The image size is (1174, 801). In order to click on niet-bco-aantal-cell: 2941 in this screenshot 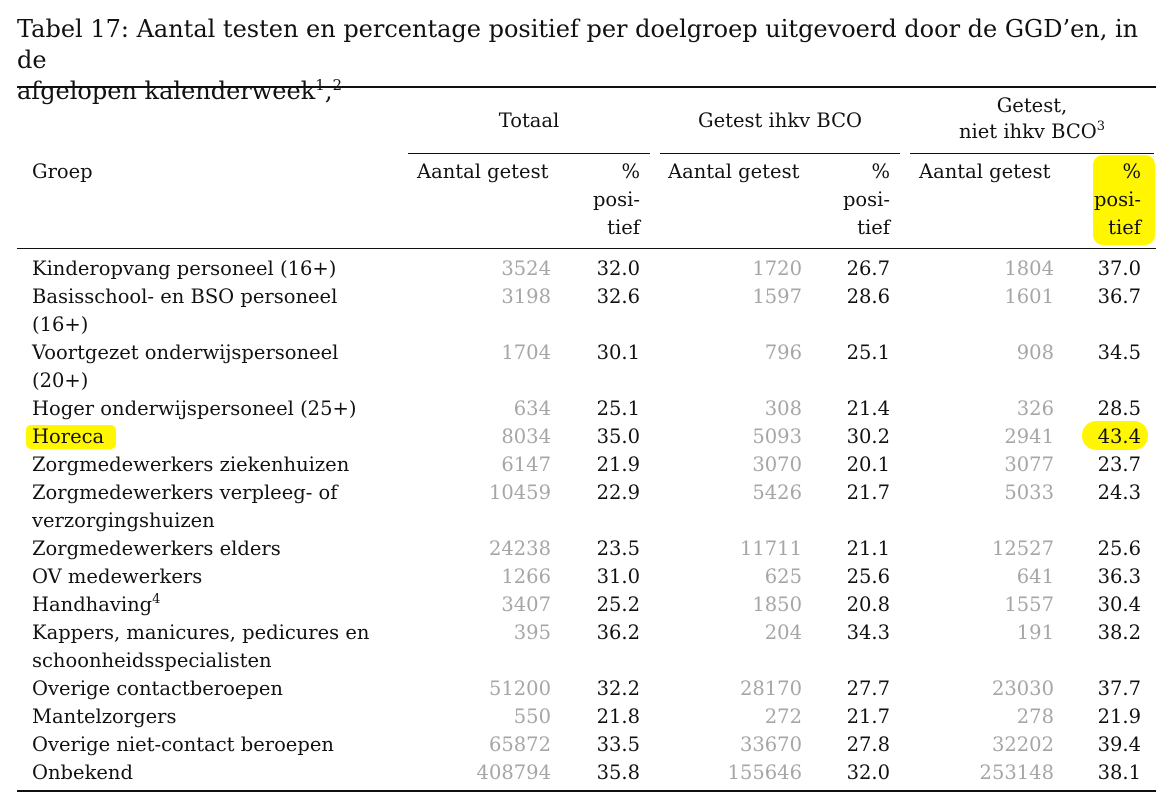, I will do `click(1029, 436)`.